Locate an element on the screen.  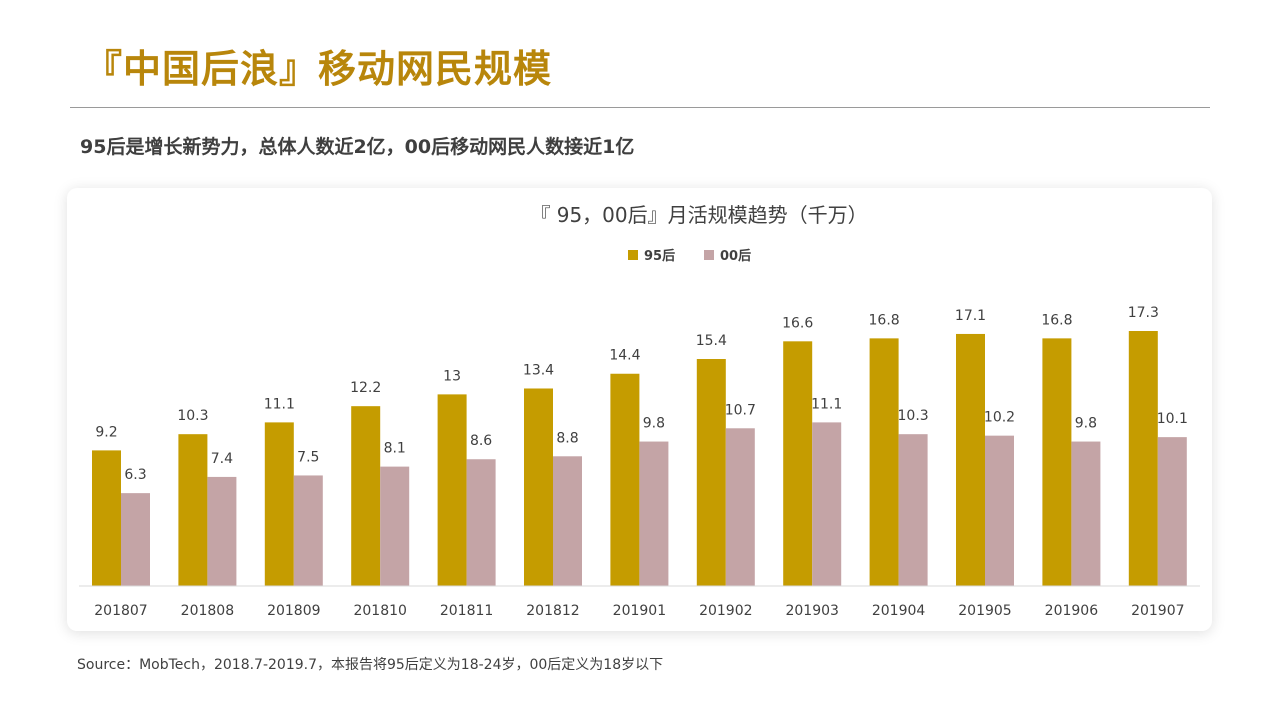
x-tick-label-201809: 201809 is located at coordinates (293, 611).